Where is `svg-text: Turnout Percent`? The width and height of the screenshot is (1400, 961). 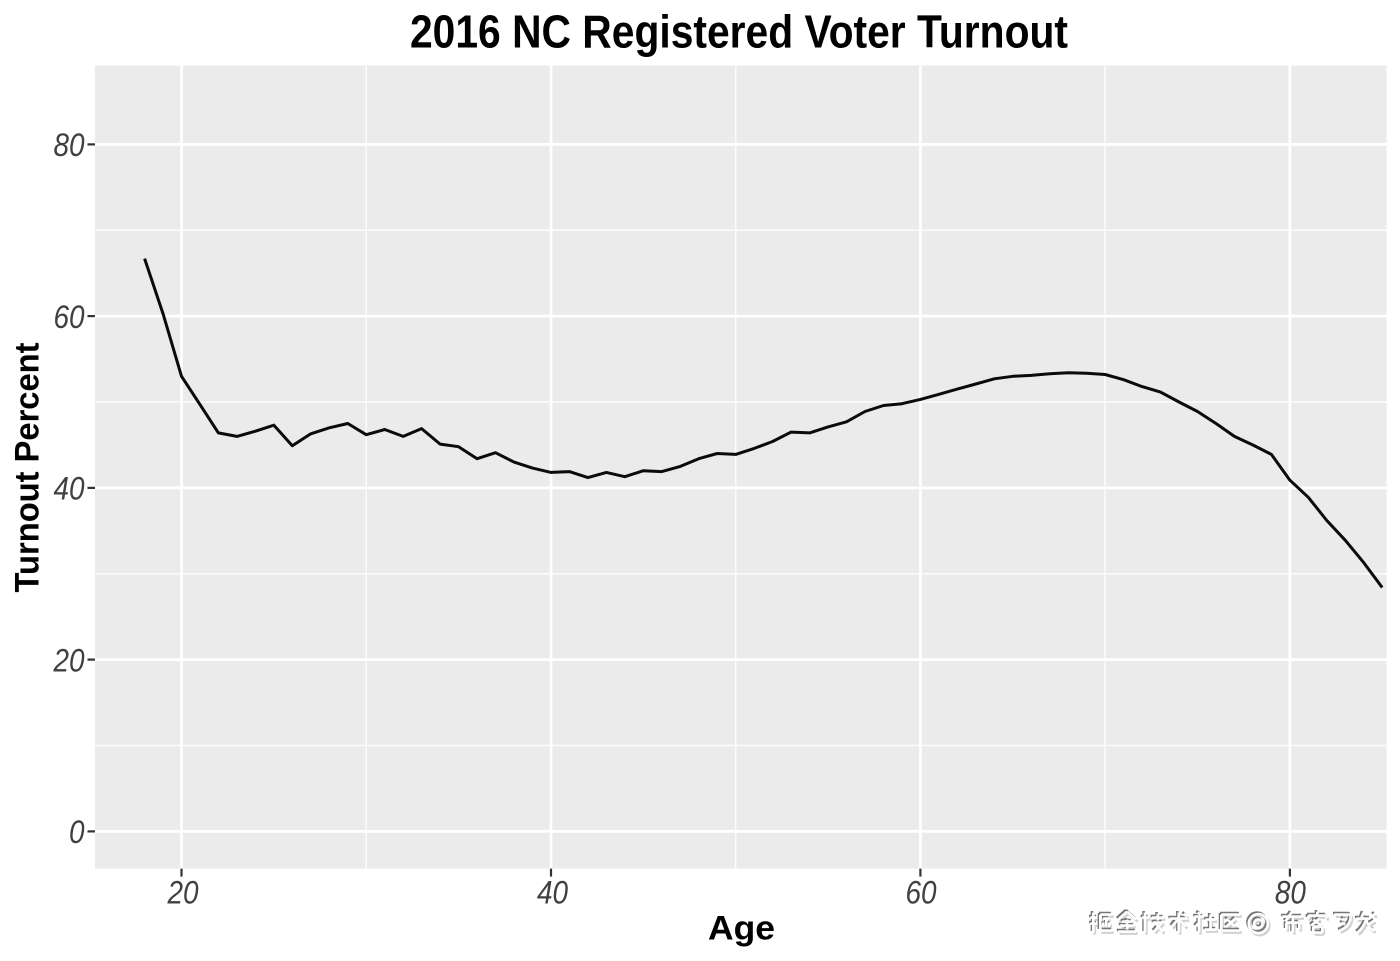 svg-text: Turnout Percent is located at coordinates (28, 468).